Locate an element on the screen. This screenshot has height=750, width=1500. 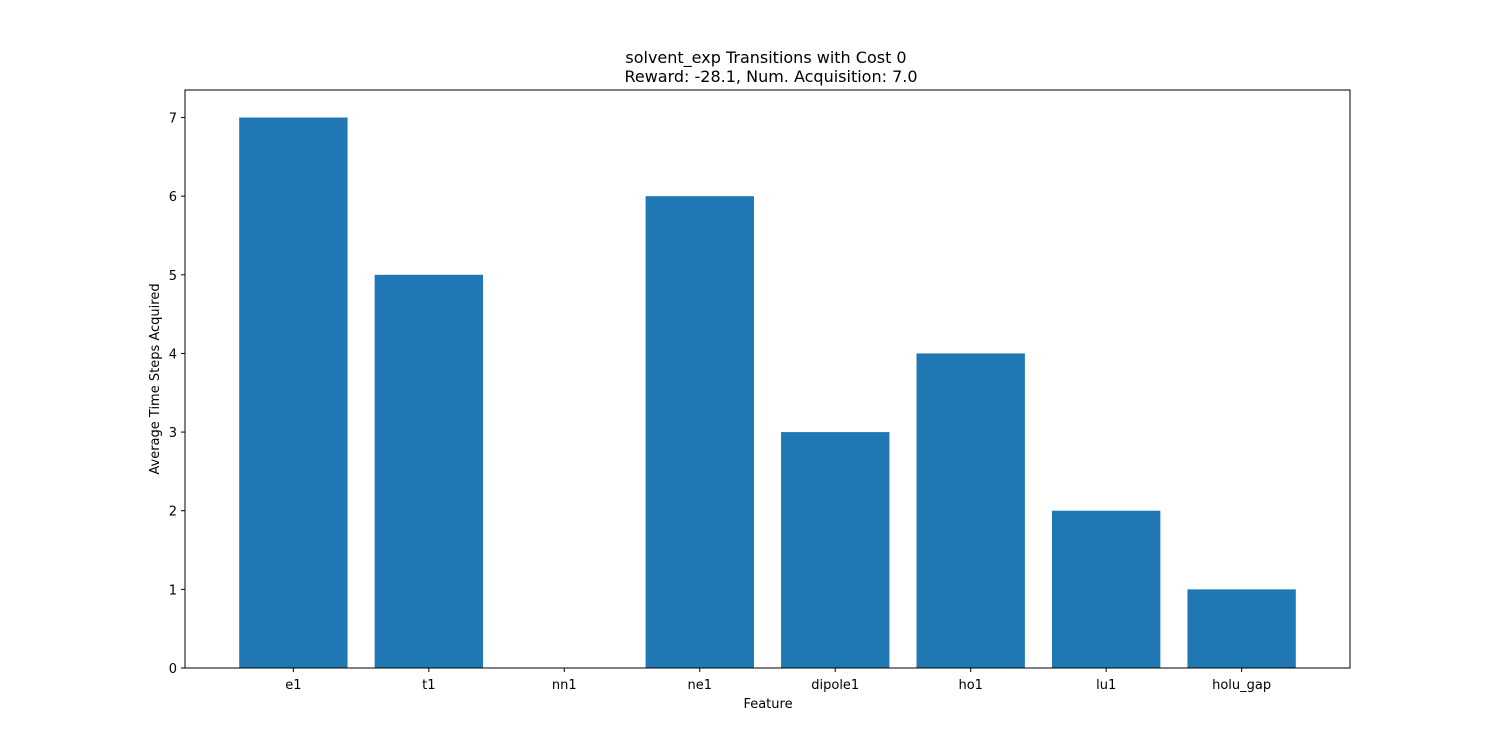
y-tick-label: 7 is located at coordinates (173, 119).